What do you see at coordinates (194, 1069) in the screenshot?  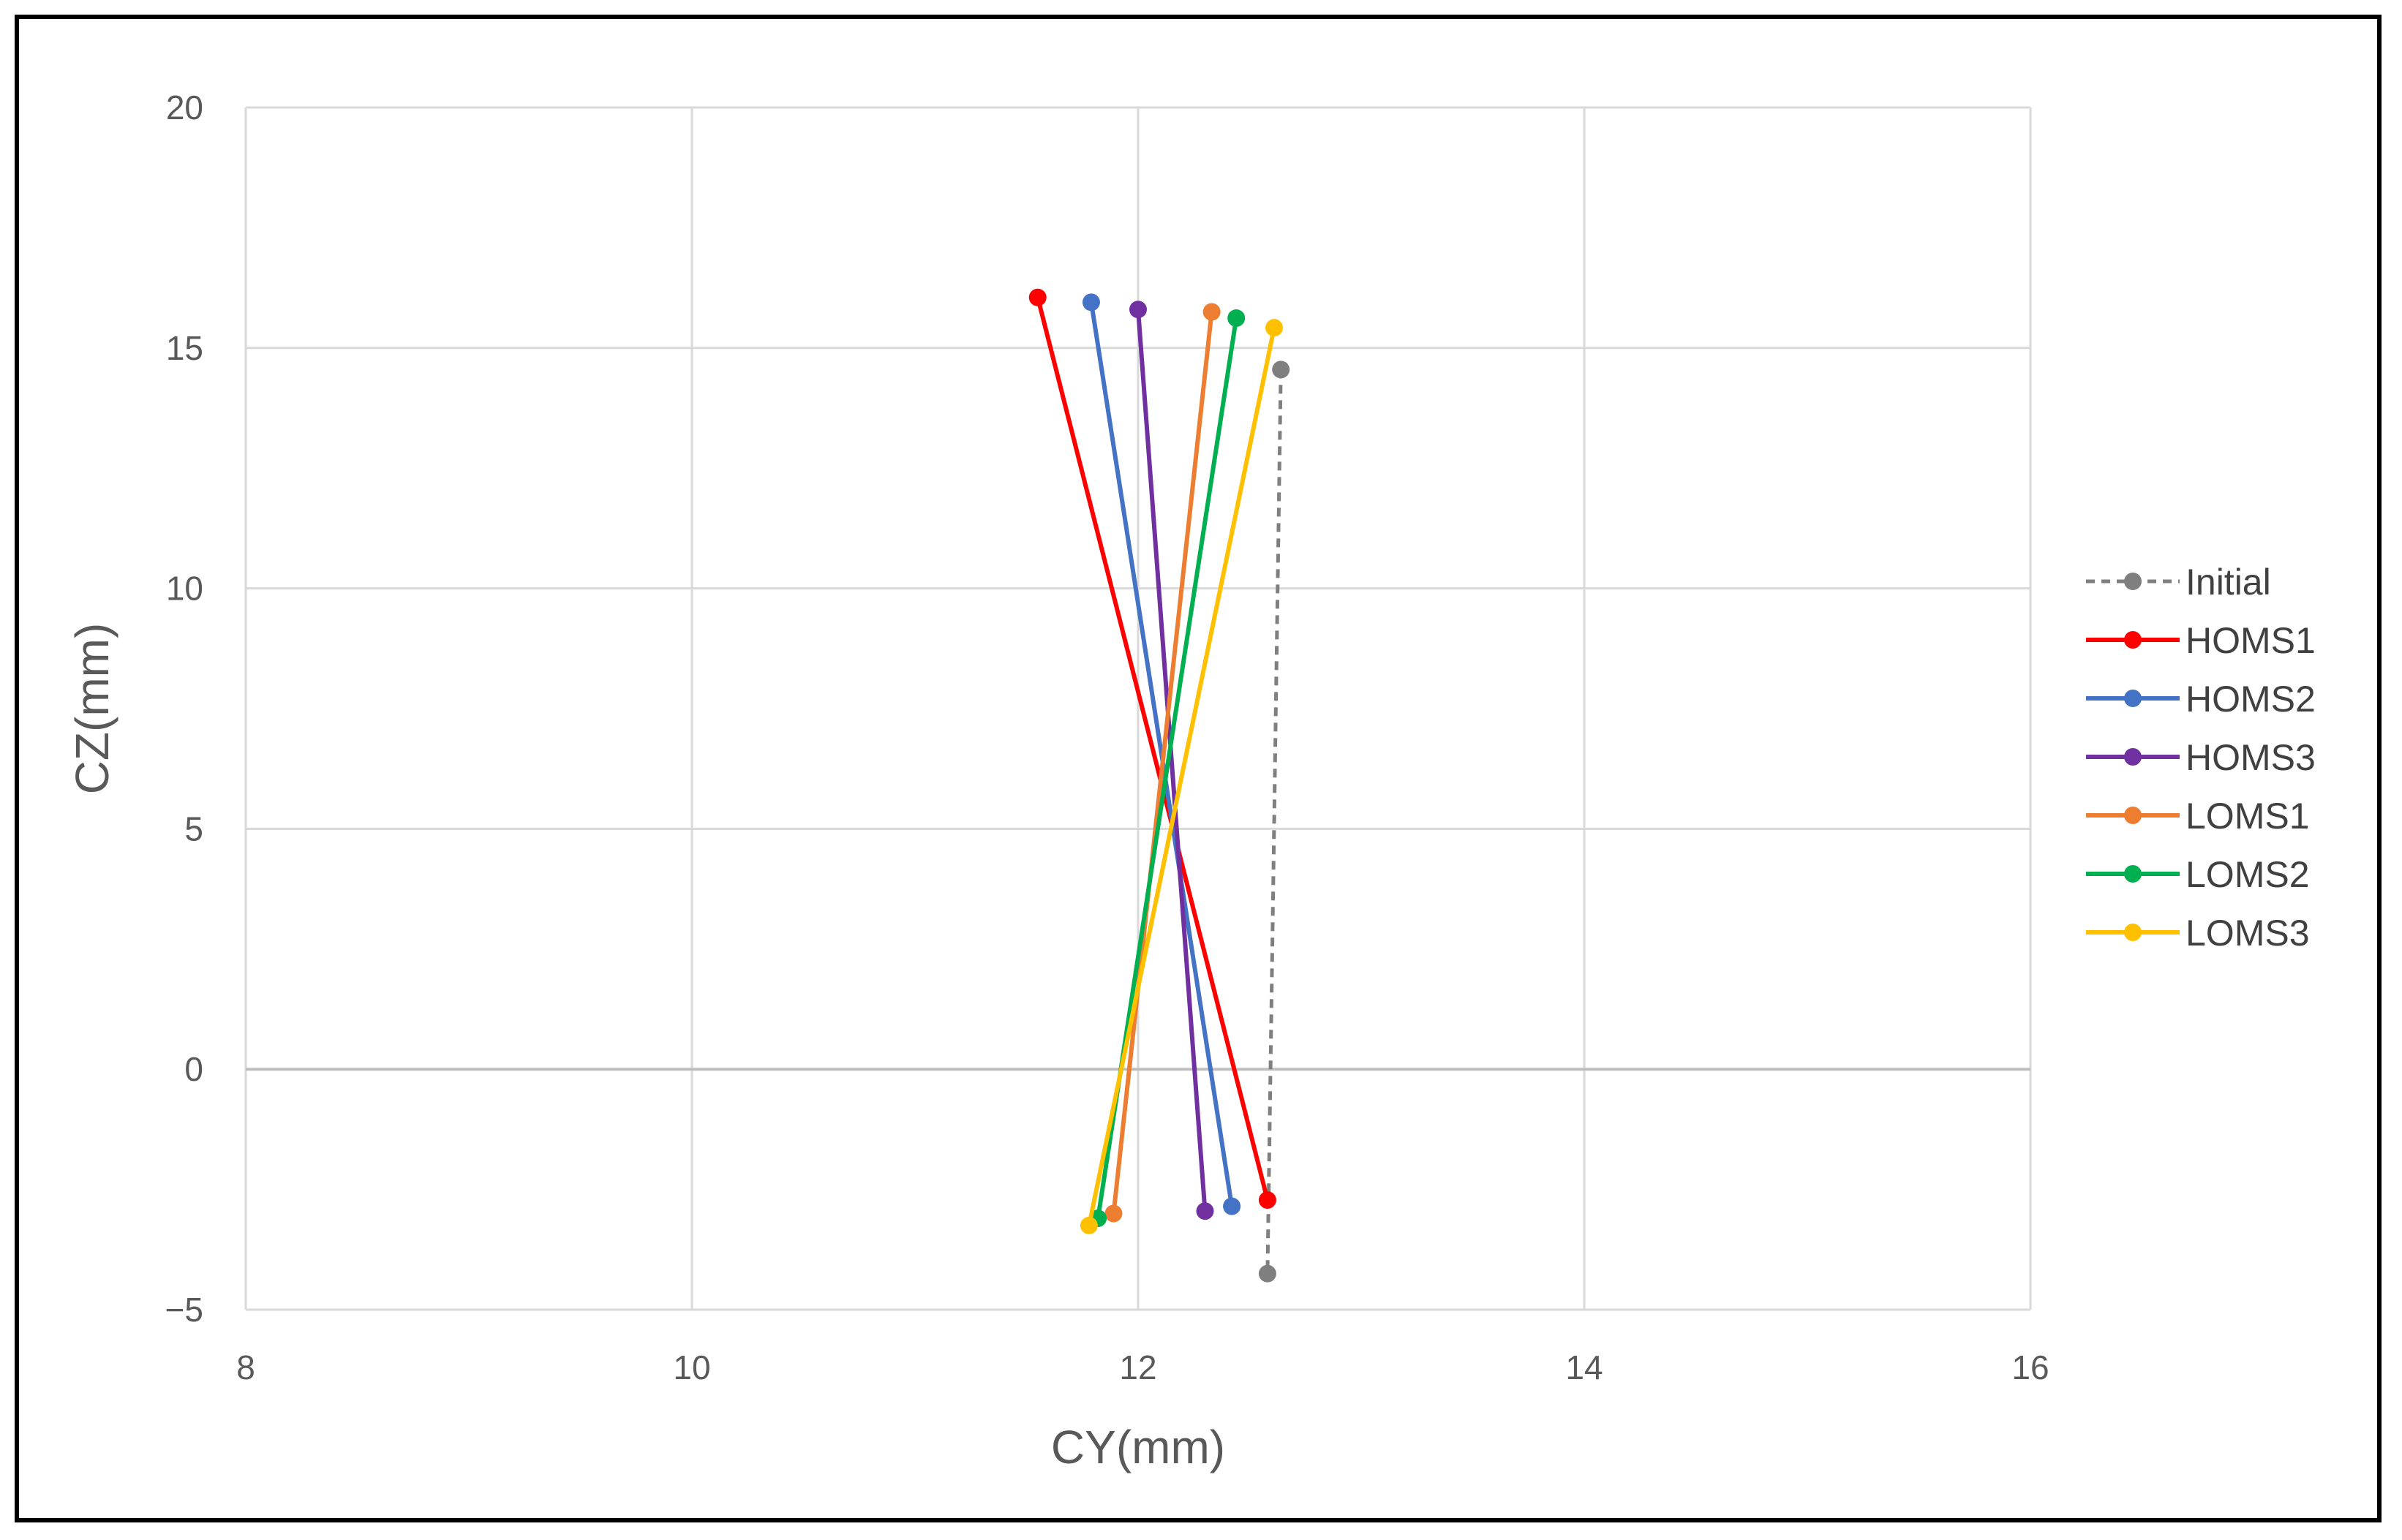 I see `y-tick-label: 0` at bounding box center [194, 1069].